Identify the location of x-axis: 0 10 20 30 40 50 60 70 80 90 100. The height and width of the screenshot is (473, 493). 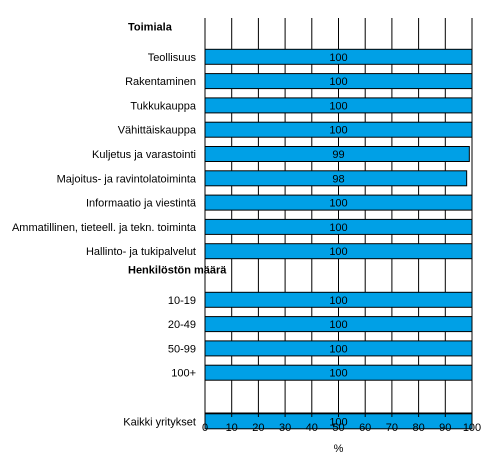
(341, 423).